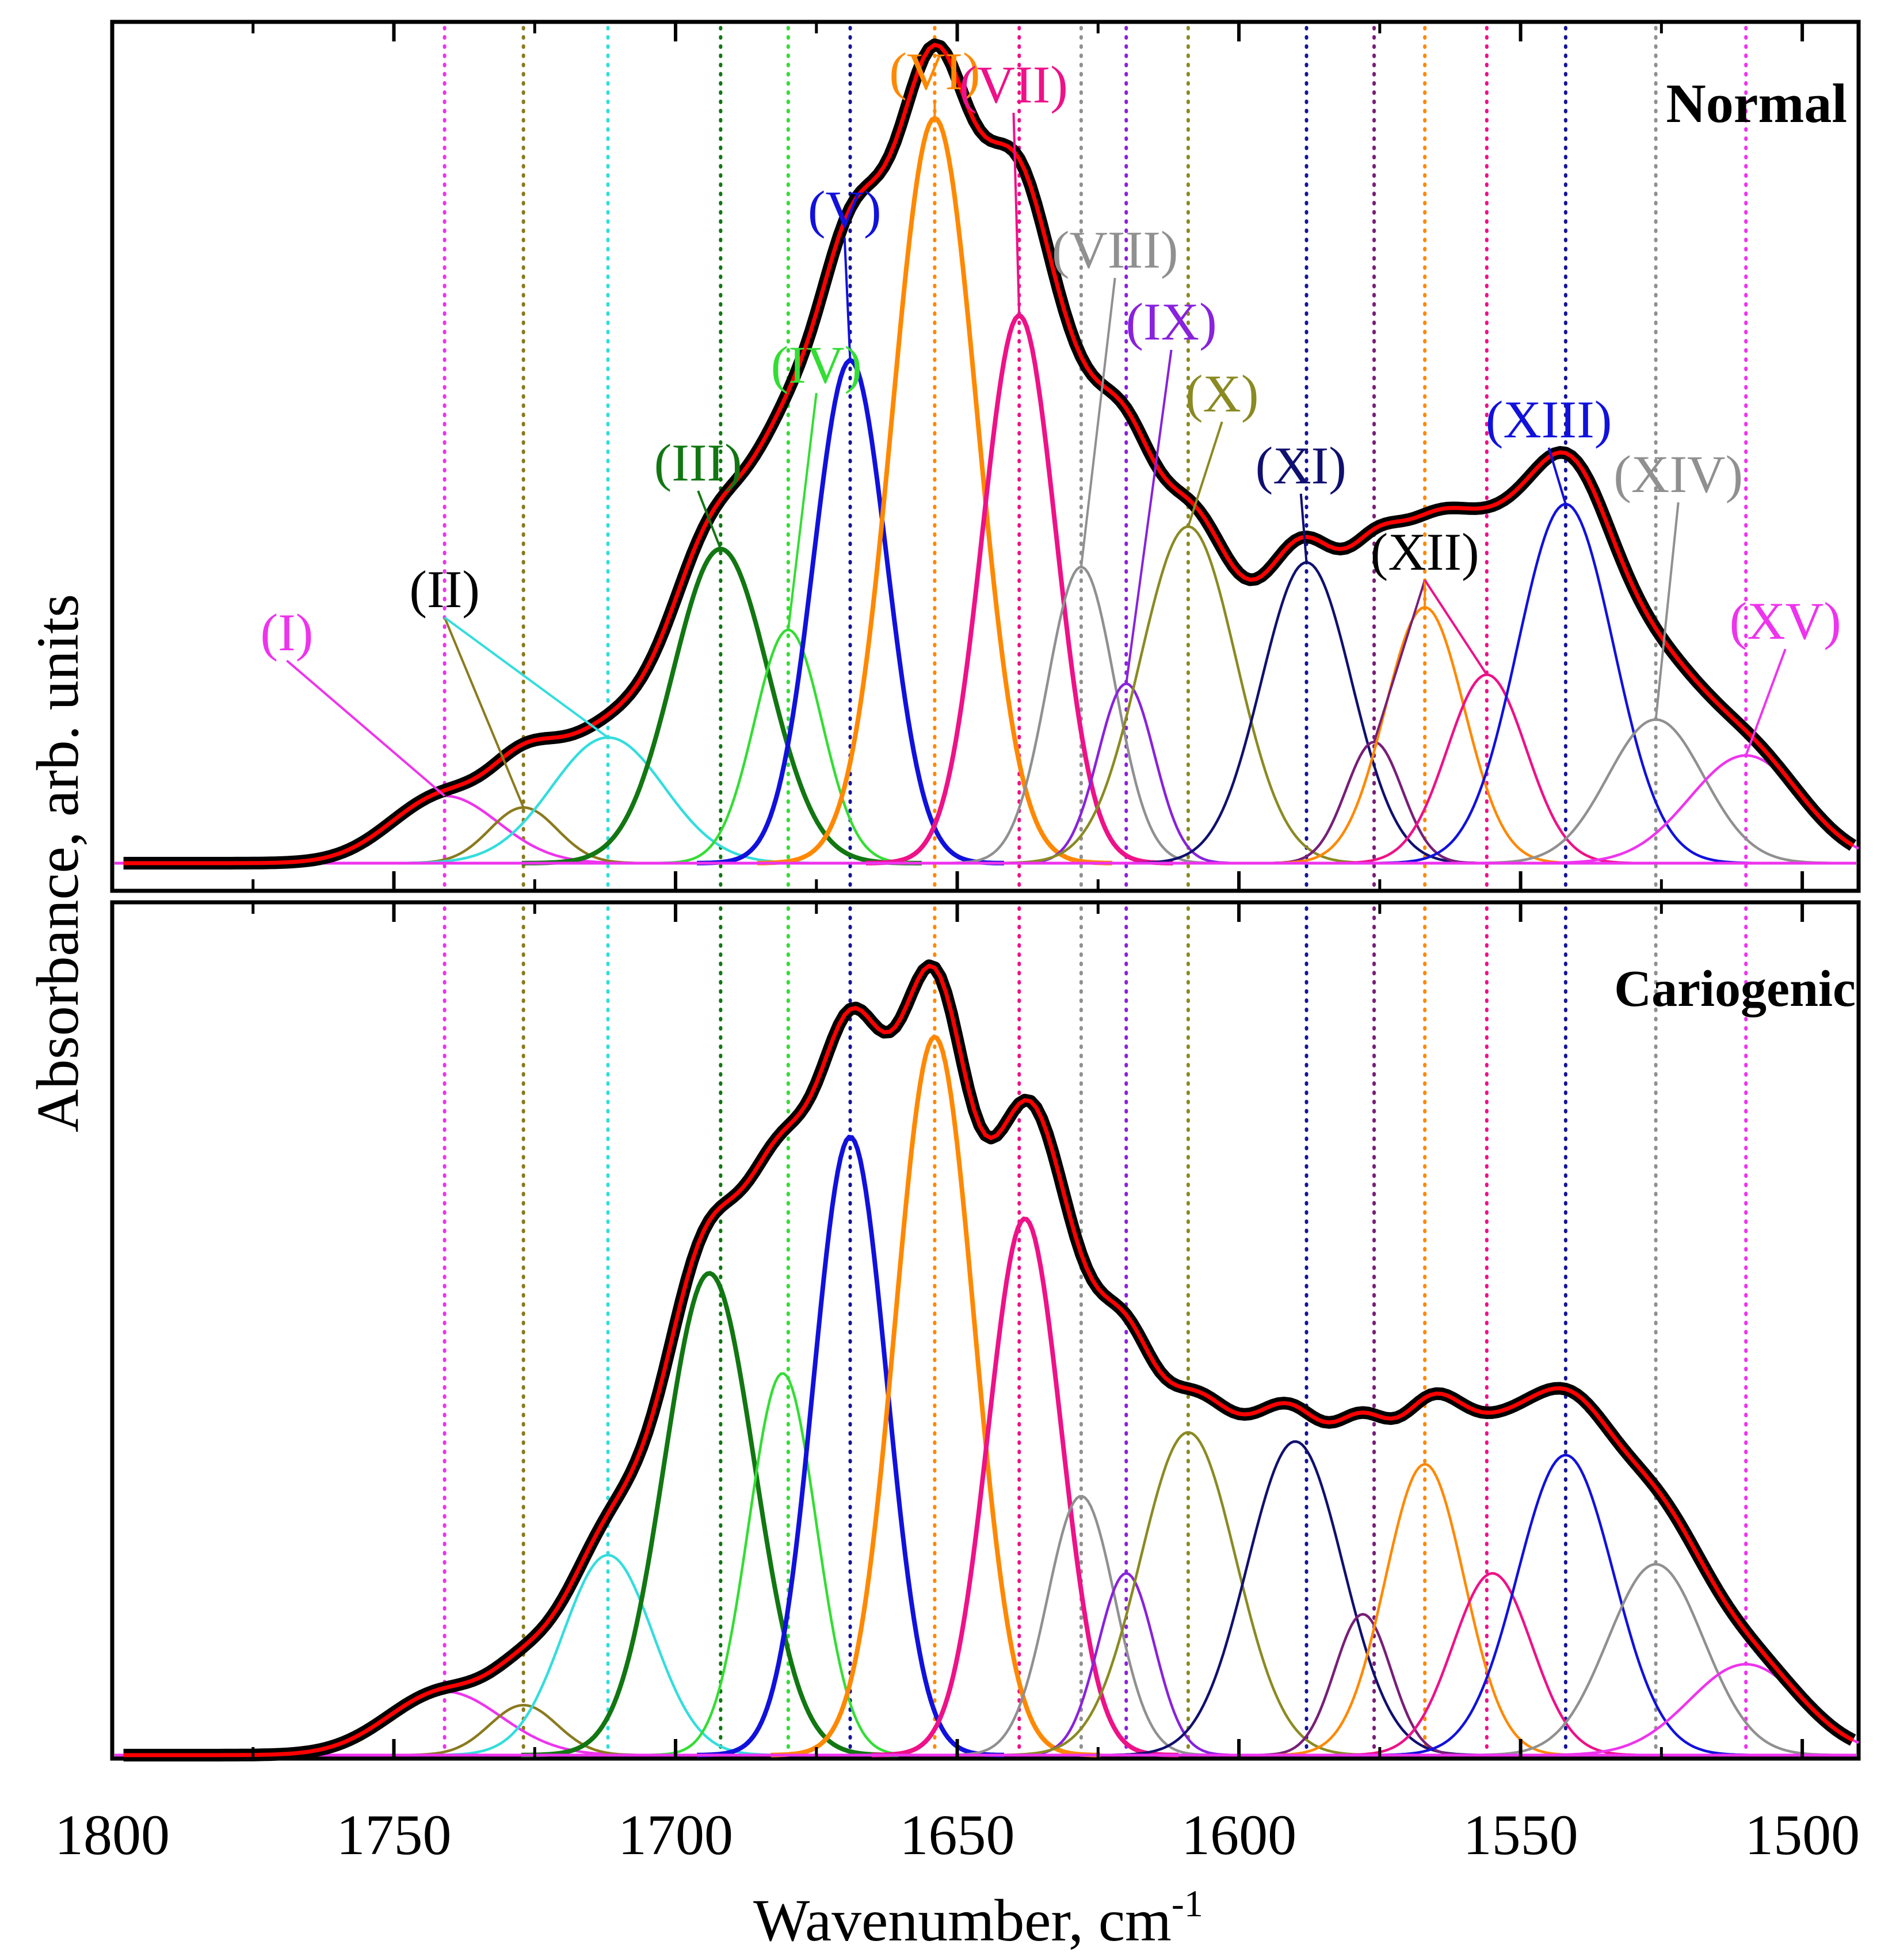  I want to click on band-label-IX: (IX), so click(1171, 321).